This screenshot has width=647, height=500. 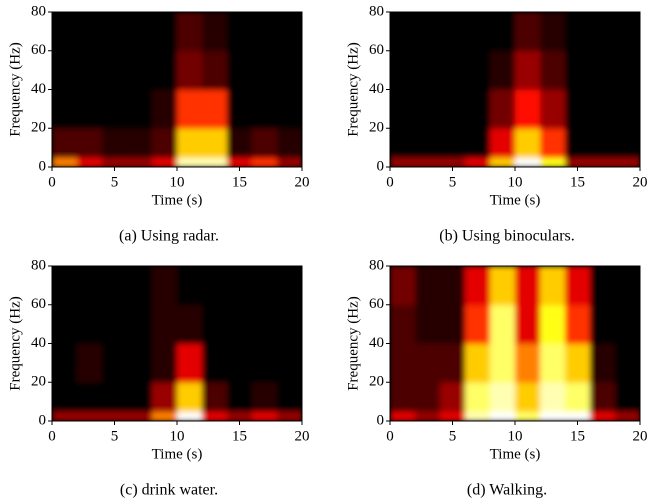 What do you see at coordinates (515, 89) in the screenshot?
I see `heatmap-cells` at bounding box center [515, 89].